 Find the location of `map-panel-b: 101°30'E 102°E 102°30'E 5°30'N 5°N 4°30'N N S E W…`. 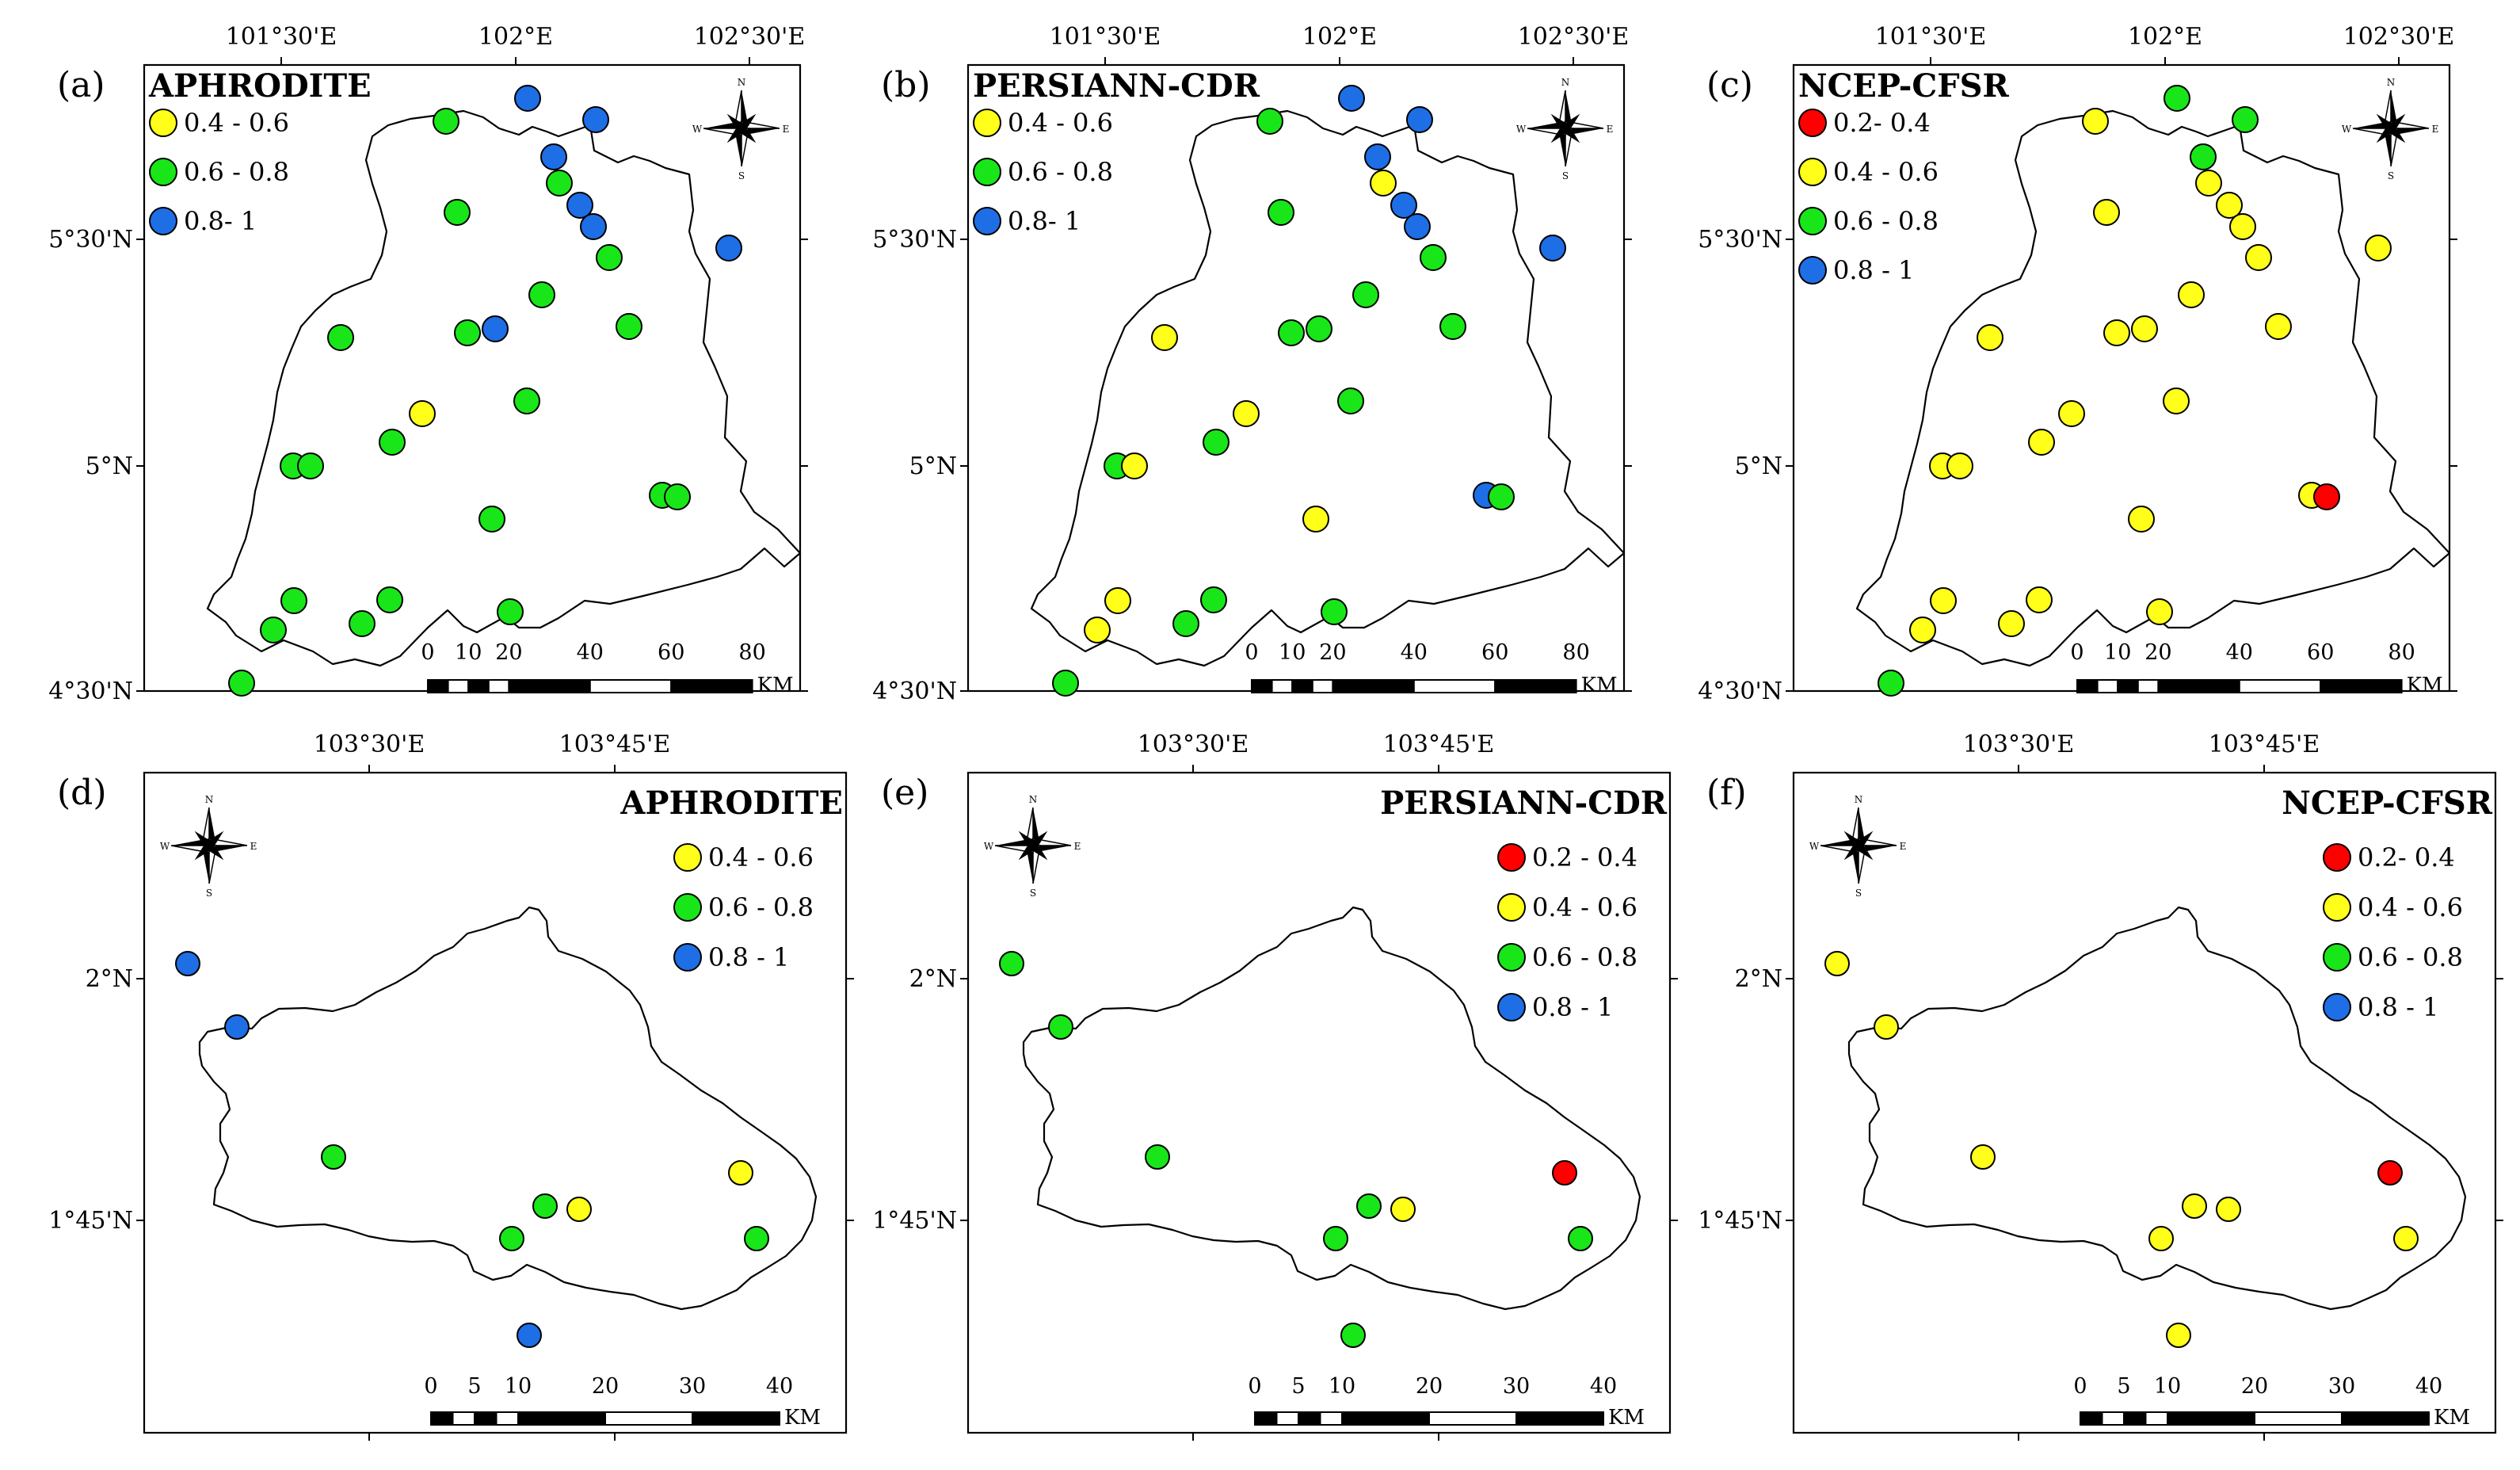

map-panel-b: 101°30'E 102°E 102°30'E 5°30'N 5°N 4°30'N N S E W… is located at coordinates (1252, 364).